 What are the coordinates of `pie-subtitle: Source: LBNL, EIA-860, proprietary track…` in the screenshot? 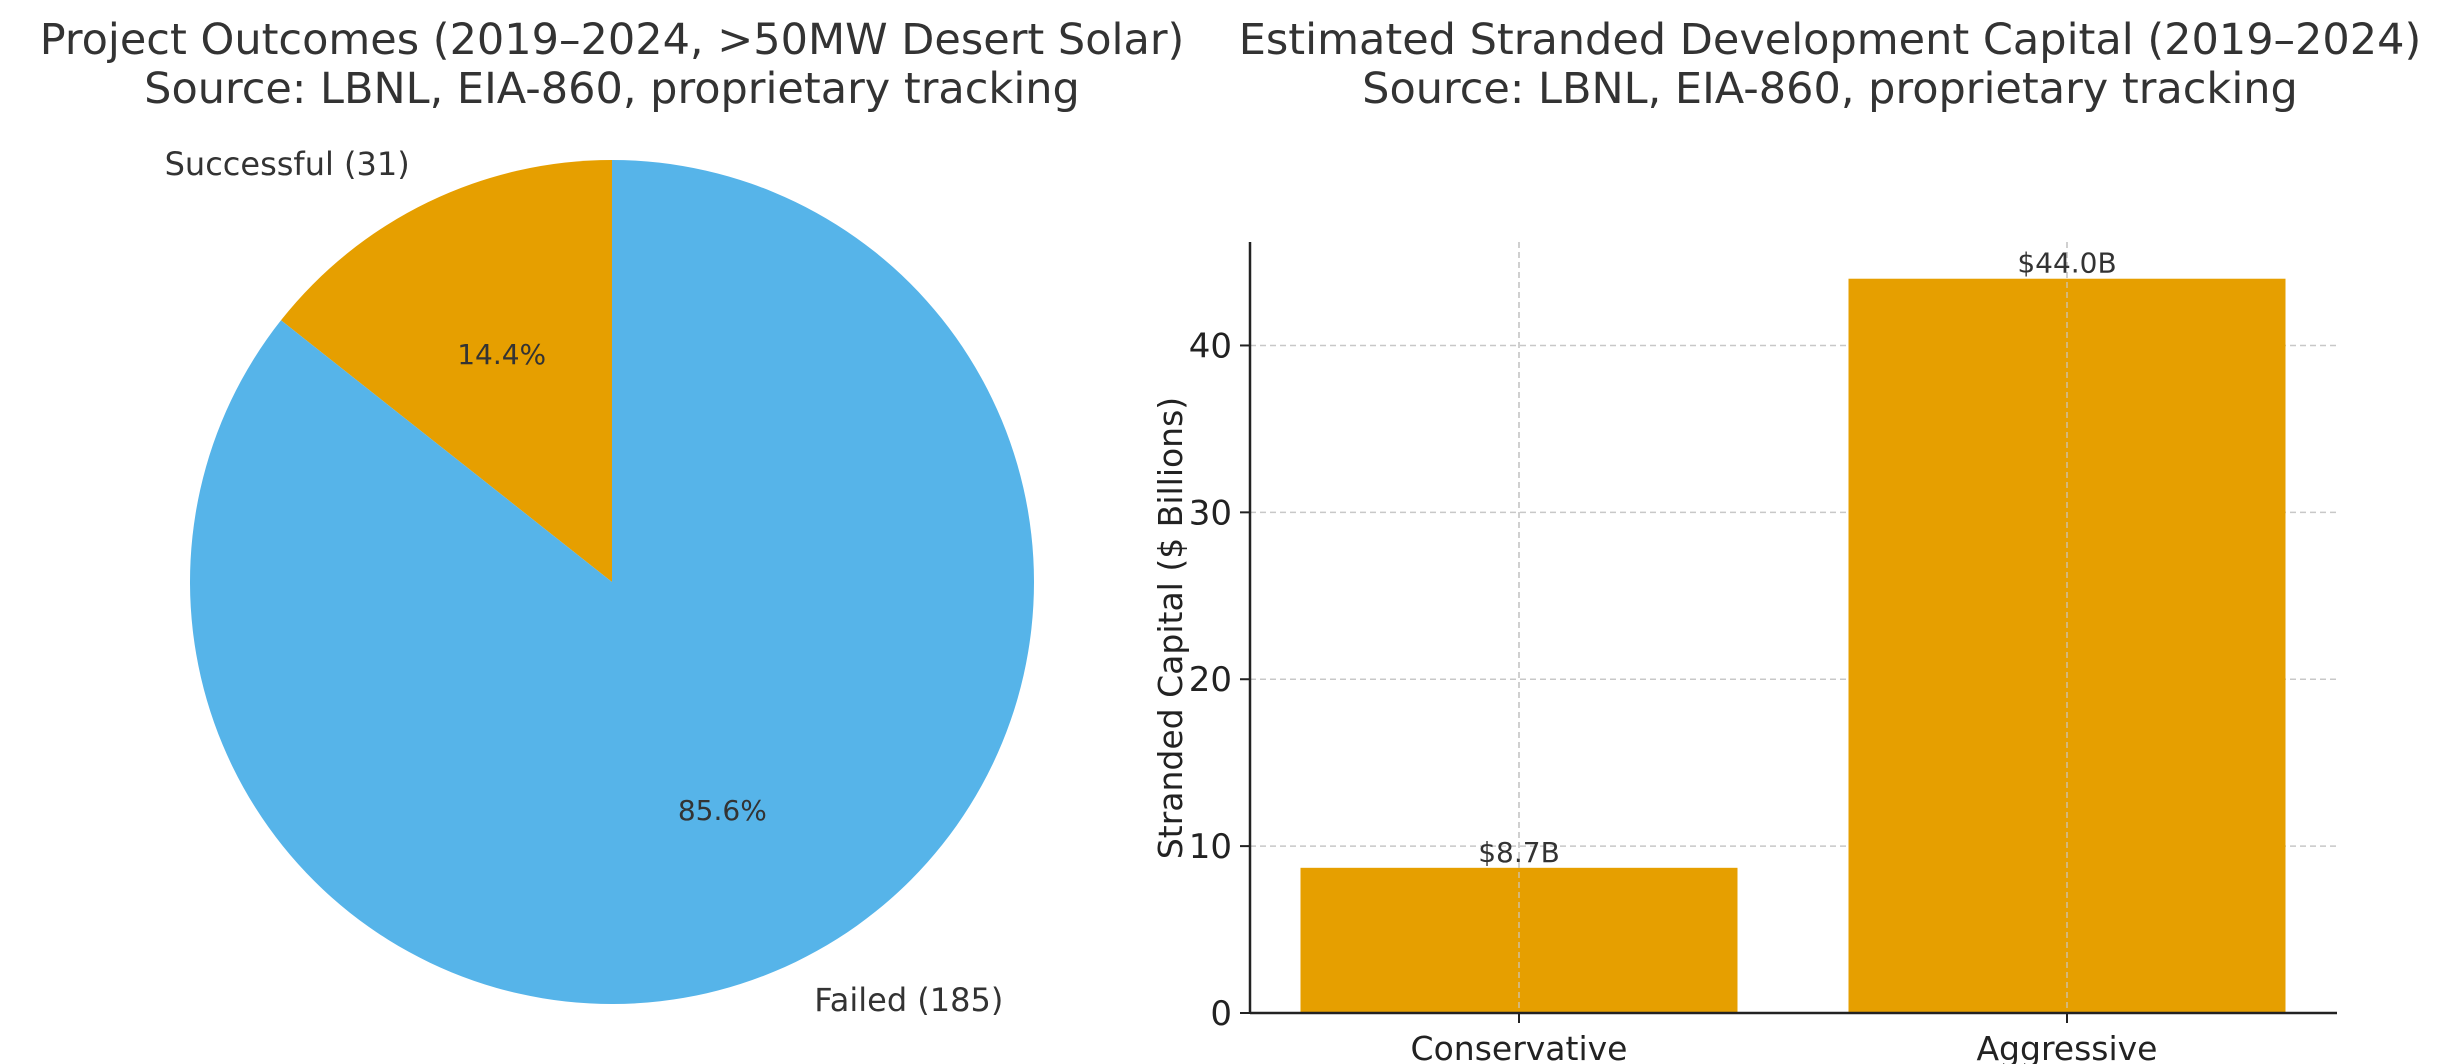 It's located at (612, 89).